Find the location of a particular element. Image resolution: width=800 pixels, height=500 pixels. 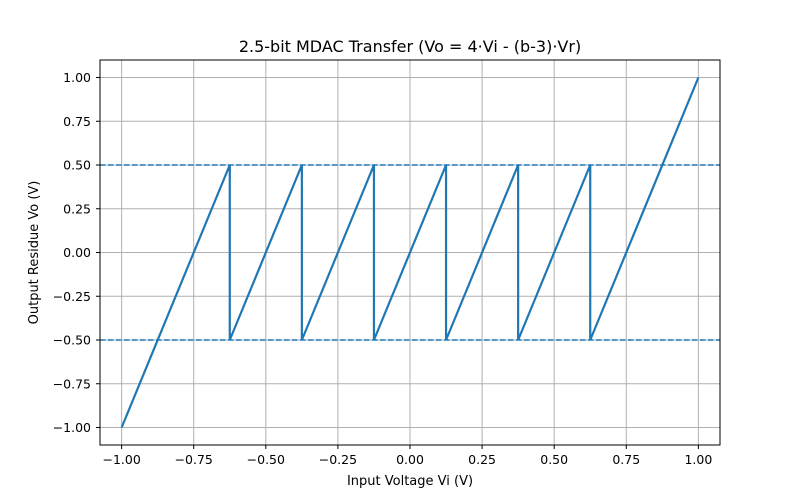

x-tick-label: 0.00 is located at coordinates (410, 459).